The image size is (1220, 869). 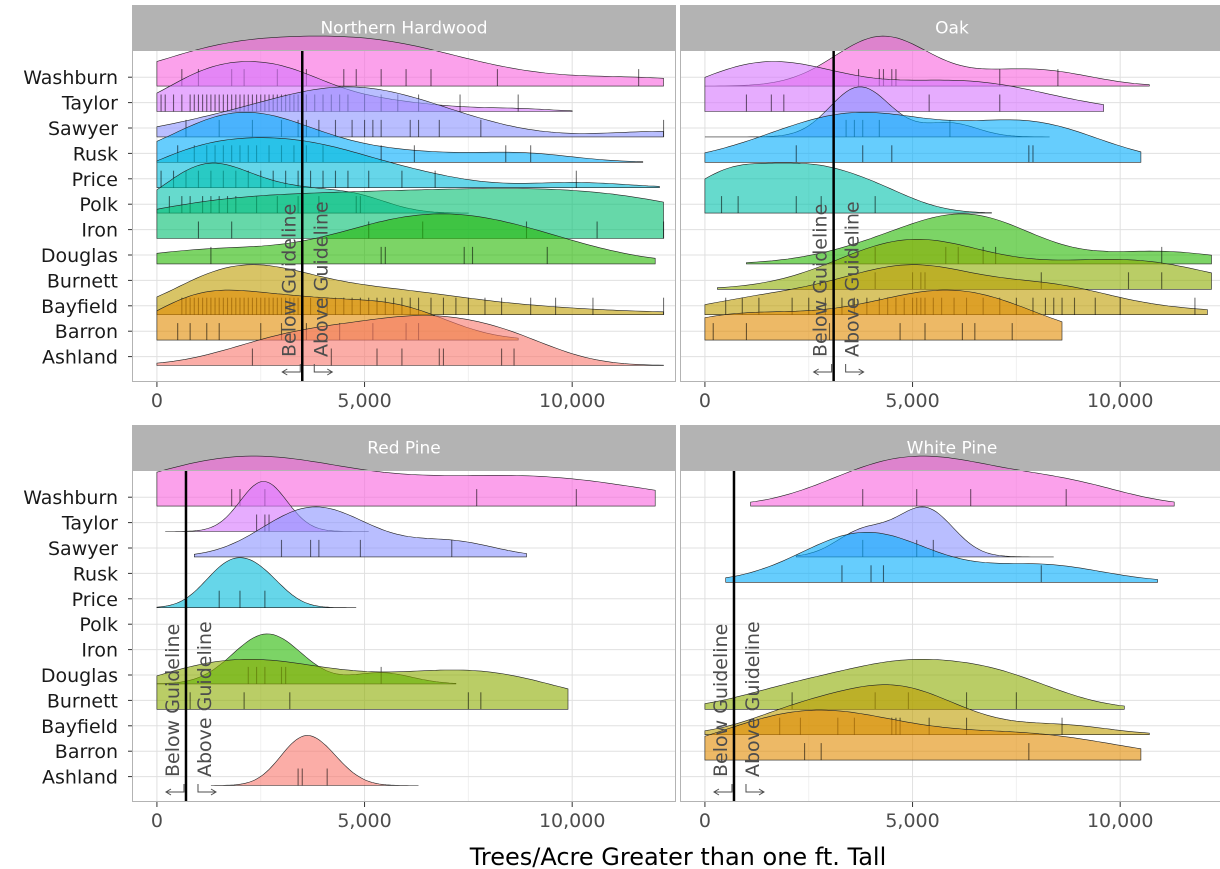 I want to click on x-axis-title: Trees/Acre Greater than one ft. Tall, so click(x=677, y=856).